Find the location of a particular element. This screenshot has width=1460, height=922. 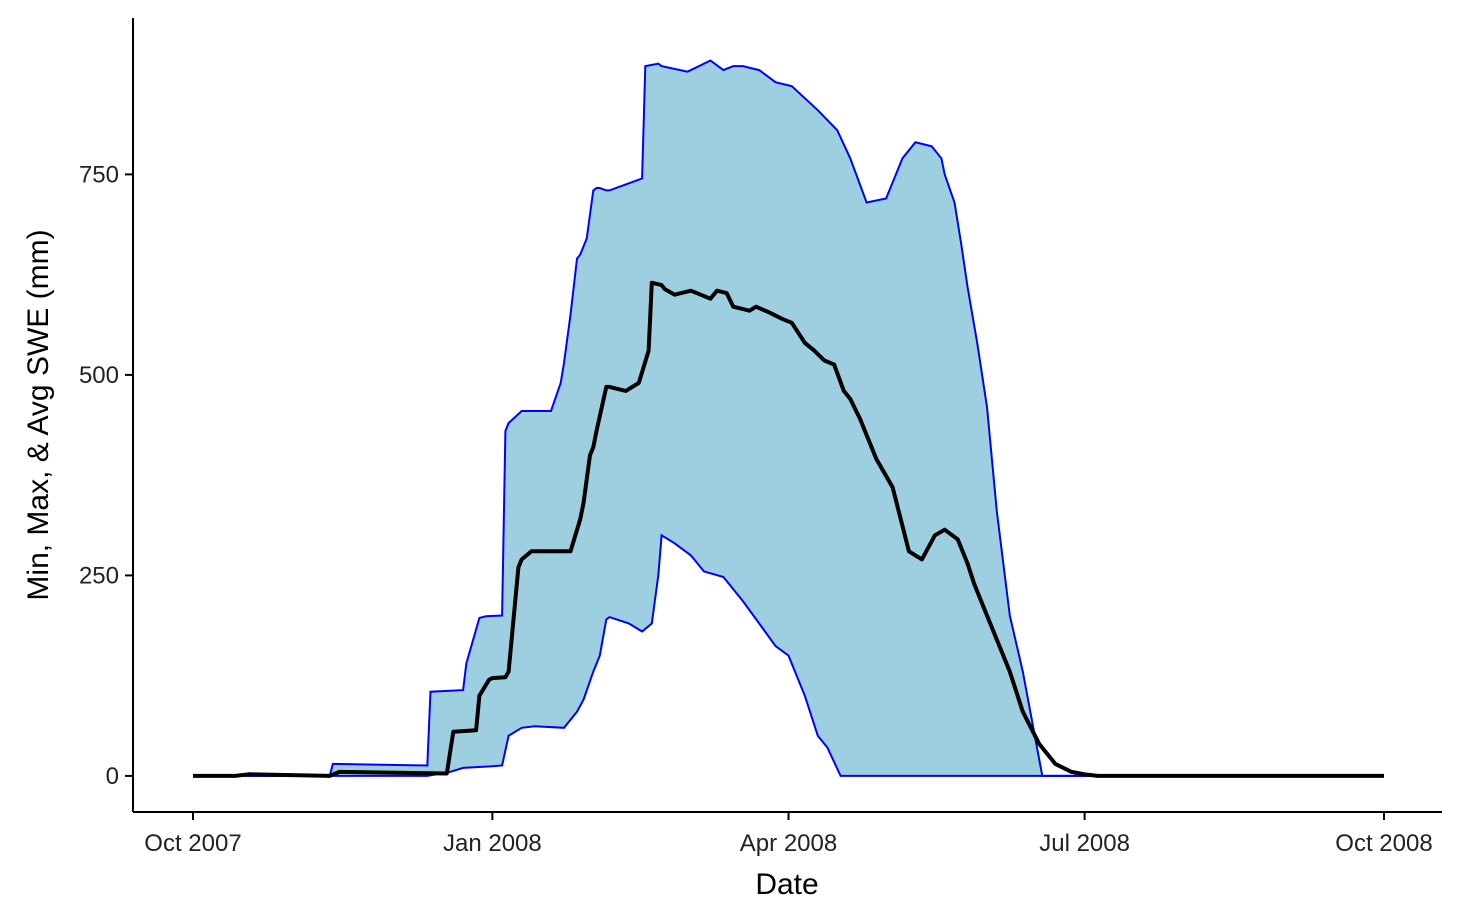

y-tick-label: 250 is located at coordinates (99, 575).